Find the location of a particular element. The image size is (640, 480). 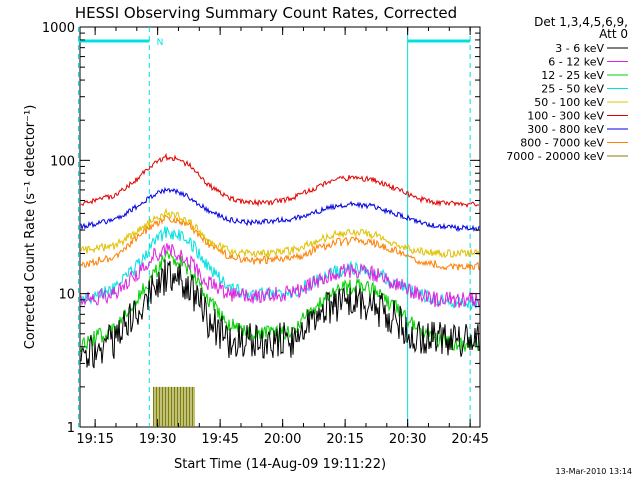

flag-label: N is located at coordinates (160, 43).